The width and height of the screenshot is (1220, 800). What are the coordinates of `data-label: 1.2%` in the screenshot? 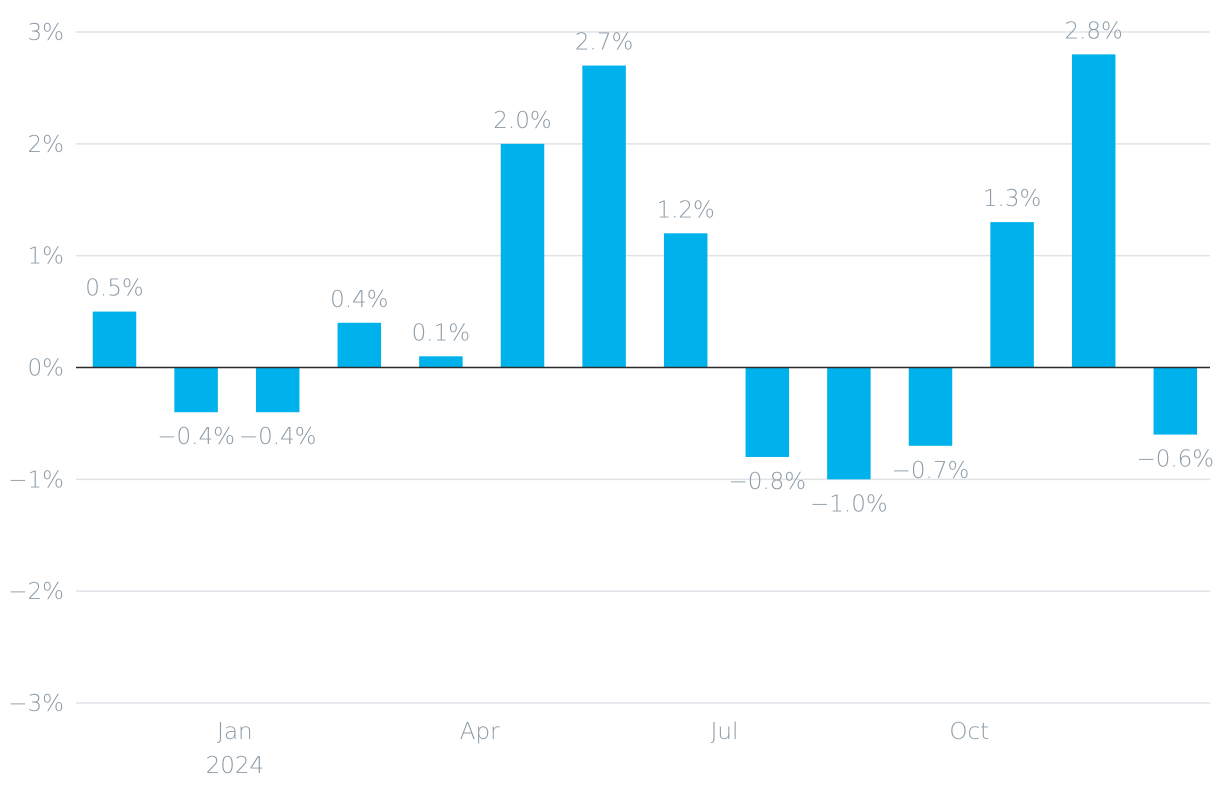 It's located at (685, 210).